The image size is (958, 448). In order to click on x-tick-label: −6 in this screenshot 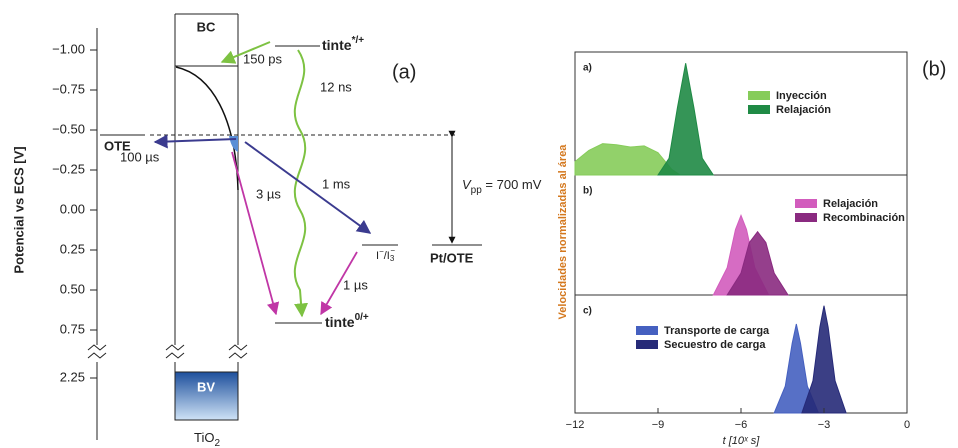, I will do `click(741, 425)`.